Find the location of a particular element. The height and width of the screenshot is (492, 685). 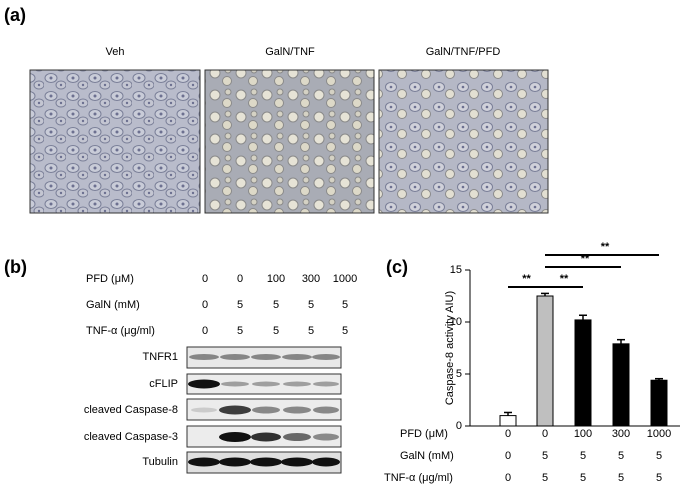

y-axis-label: Caspase-8 activity AIU) is located at coordinates (450, 348).